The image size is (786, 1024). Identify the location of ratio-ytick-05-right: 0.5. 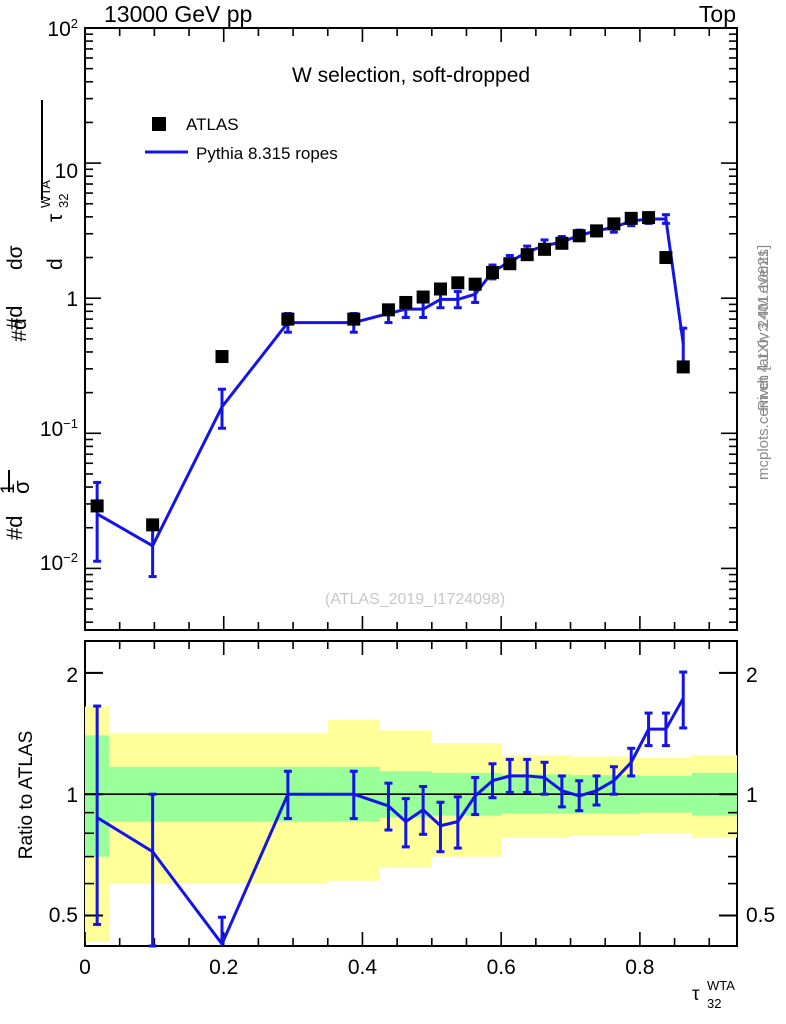
(760, 915).